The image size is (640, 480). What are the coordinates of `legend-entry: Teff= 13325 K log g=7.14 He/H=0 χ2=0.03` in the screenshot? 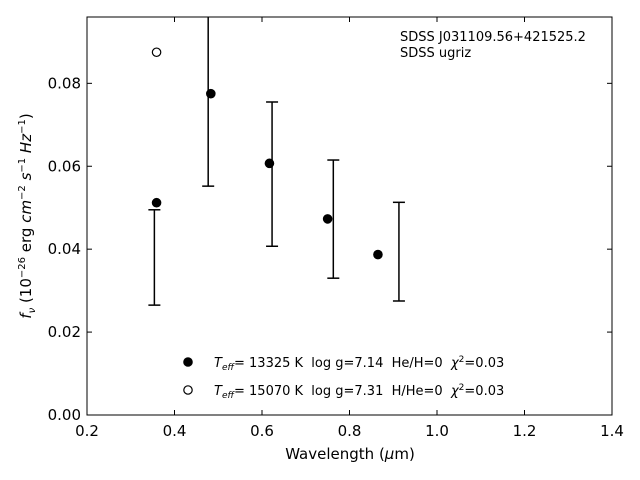 It's located at (343, 364).